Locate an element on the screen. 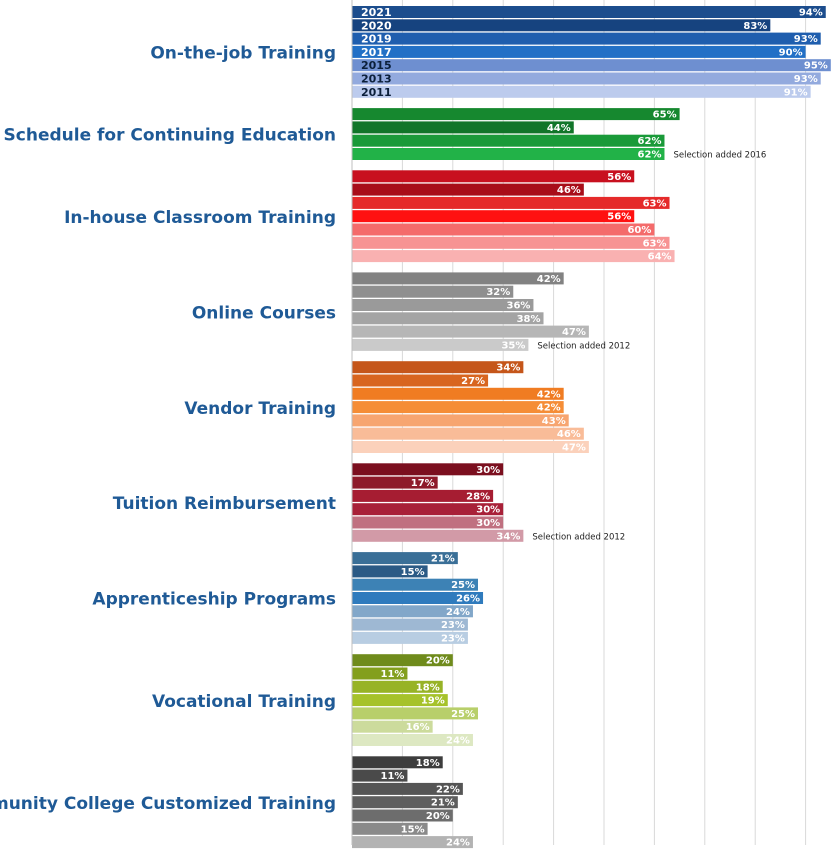  data-label: 22% is located at coordinates (448, 789).